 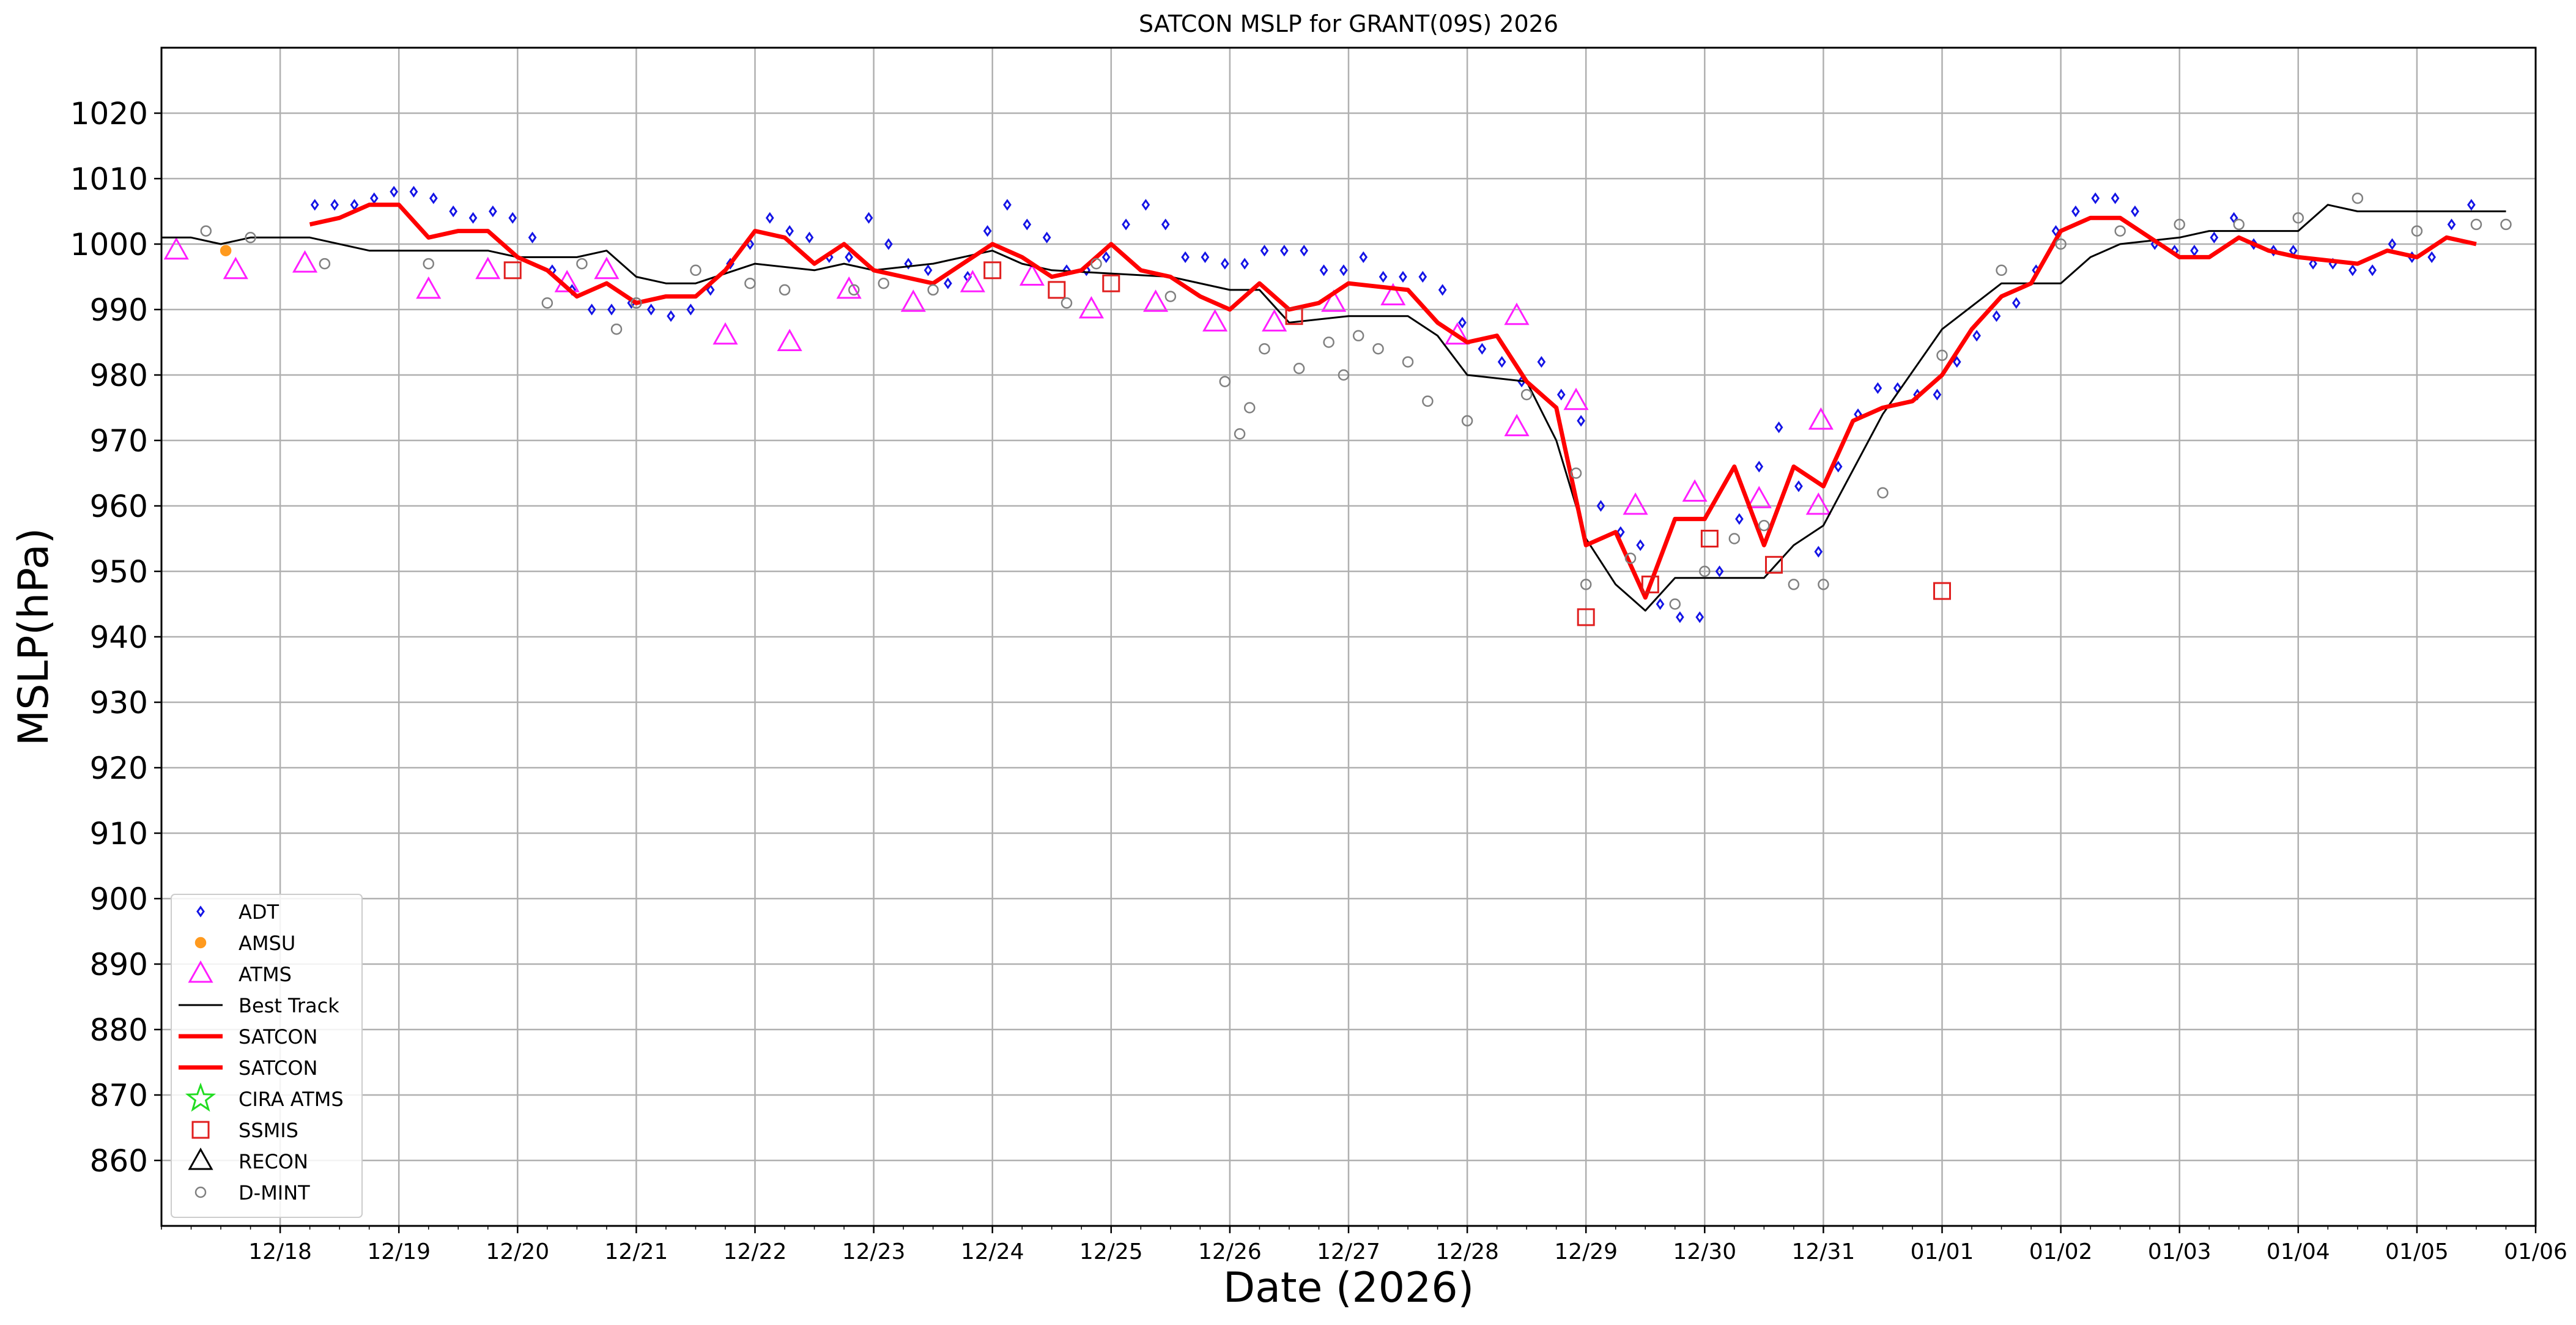 I want to click on x-tick-label: 12/26, so click(x=1230, y=1251).